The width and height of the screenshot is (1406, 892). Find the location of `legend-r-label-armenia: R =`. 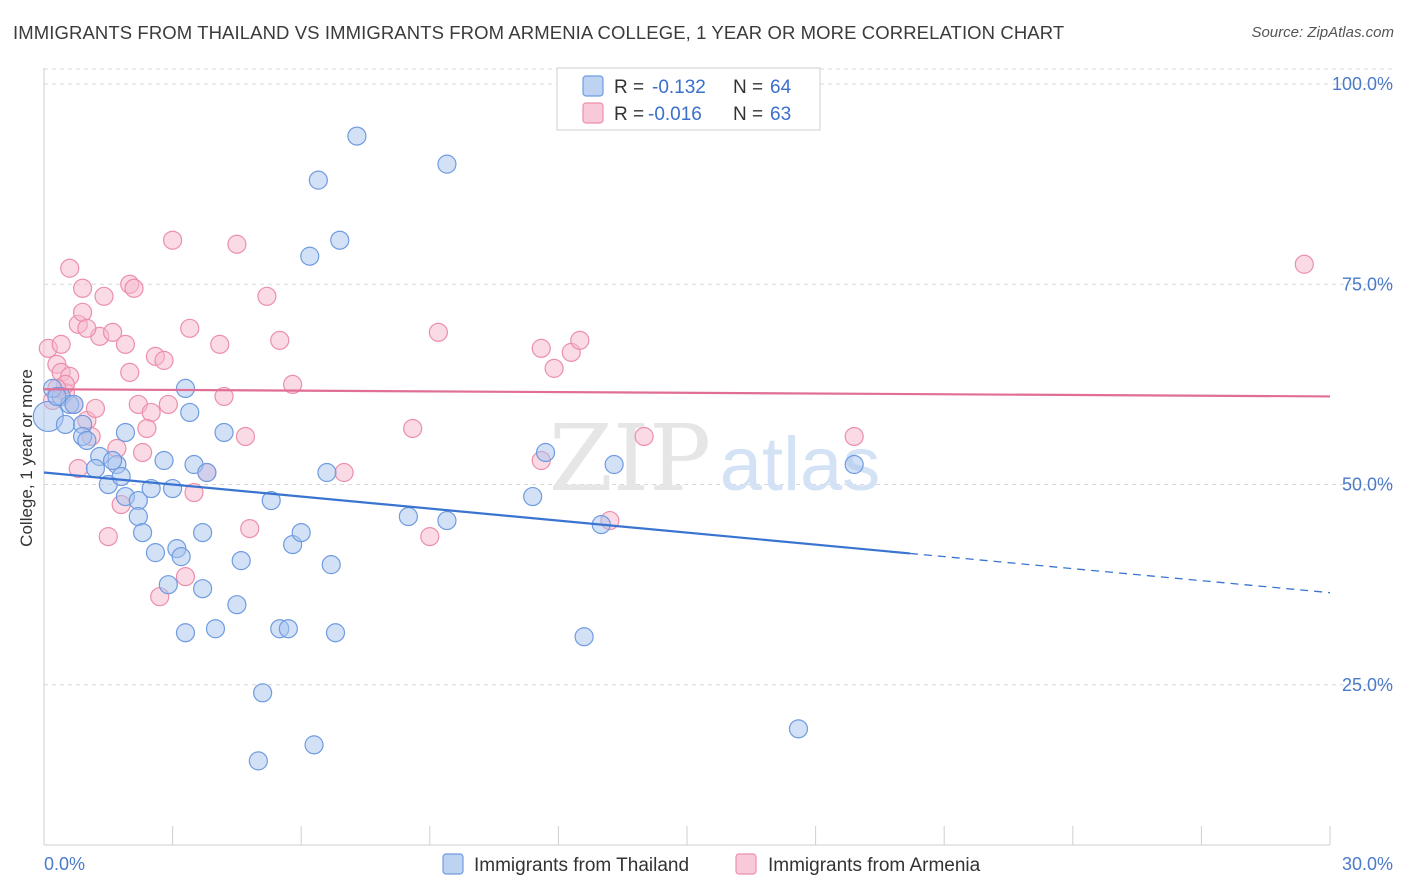

legend-r-label-armenia: R = is located at coordinates (629, 114).